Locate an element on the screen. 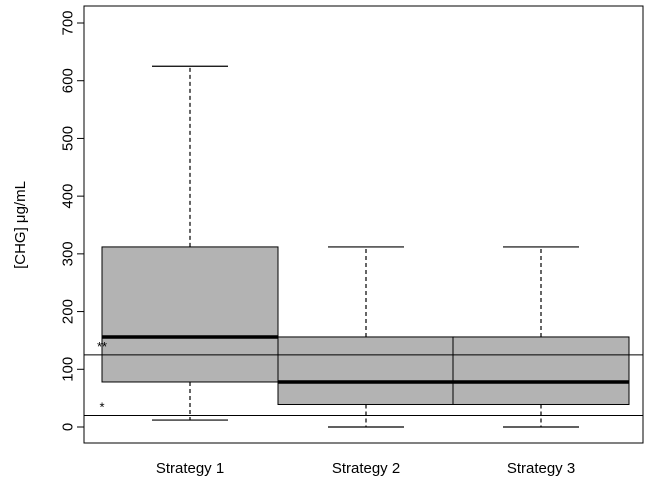 The height and width of the screenshot is (484, 645). y-tick-label: 300 is located at coordinates (67, 253).